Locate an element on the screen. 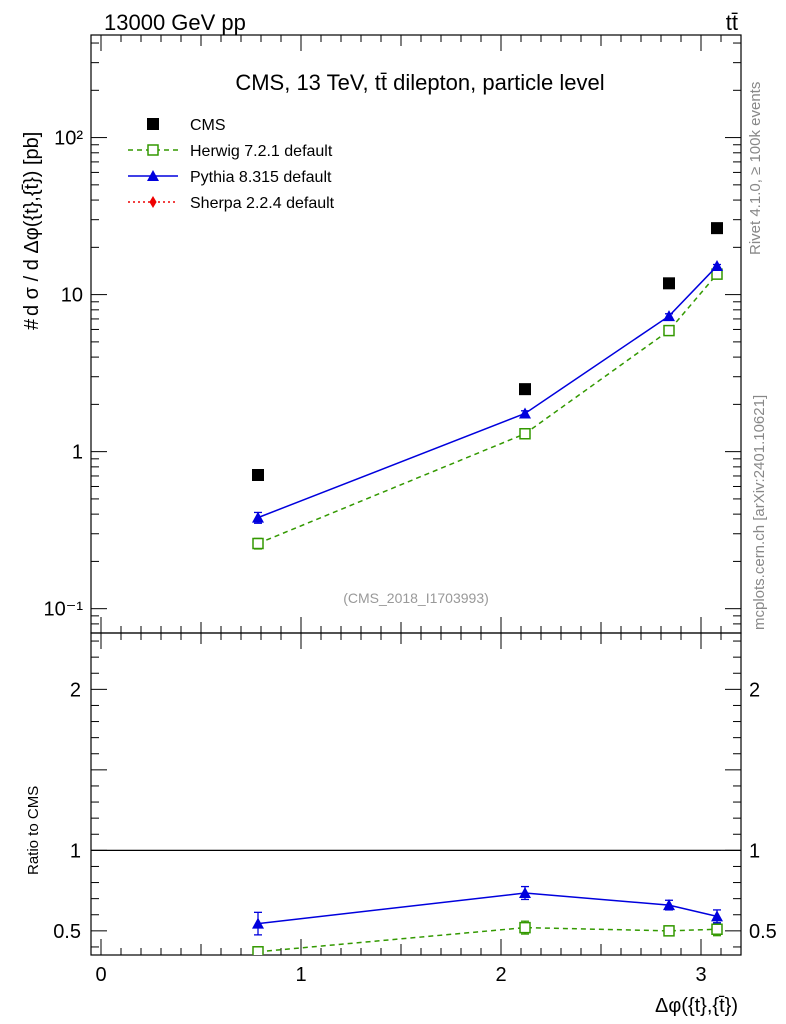 The width and height of the screenshot is (786, 1024). ratio-y-tick-label-right: 2 is located at coordinates (754, 690).